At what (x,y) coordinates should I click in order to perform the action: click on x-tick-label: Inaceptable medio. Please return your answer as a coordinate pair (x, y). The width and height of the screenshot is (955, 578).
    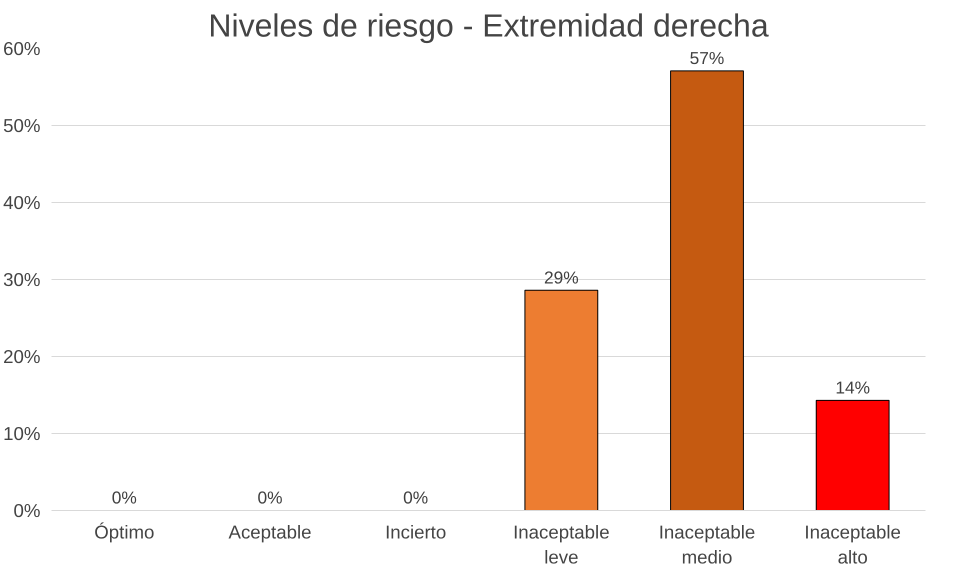
    Looking at the image, I should click on (707, 545).